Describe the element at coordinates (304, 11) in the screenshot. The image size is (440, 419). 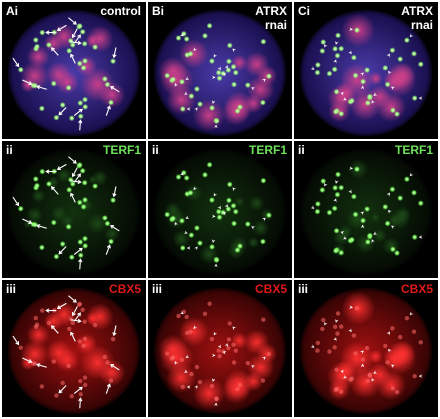
I see `panel-letter: Ci` at that location.